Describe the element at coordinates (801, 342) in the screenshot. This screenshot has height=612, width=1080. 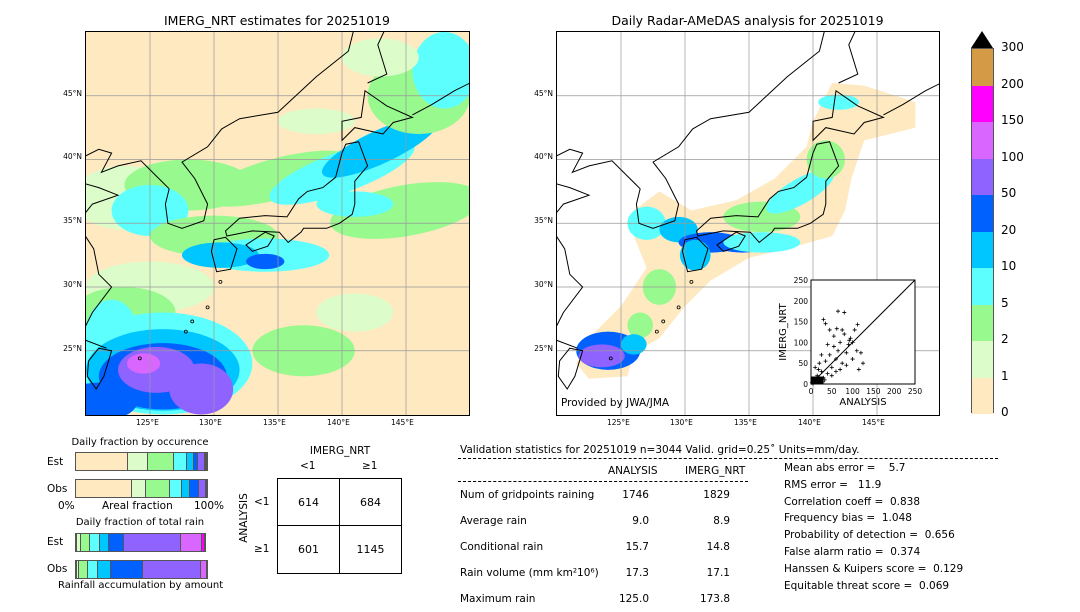
I see `scatter-ytick: 100` at that location.